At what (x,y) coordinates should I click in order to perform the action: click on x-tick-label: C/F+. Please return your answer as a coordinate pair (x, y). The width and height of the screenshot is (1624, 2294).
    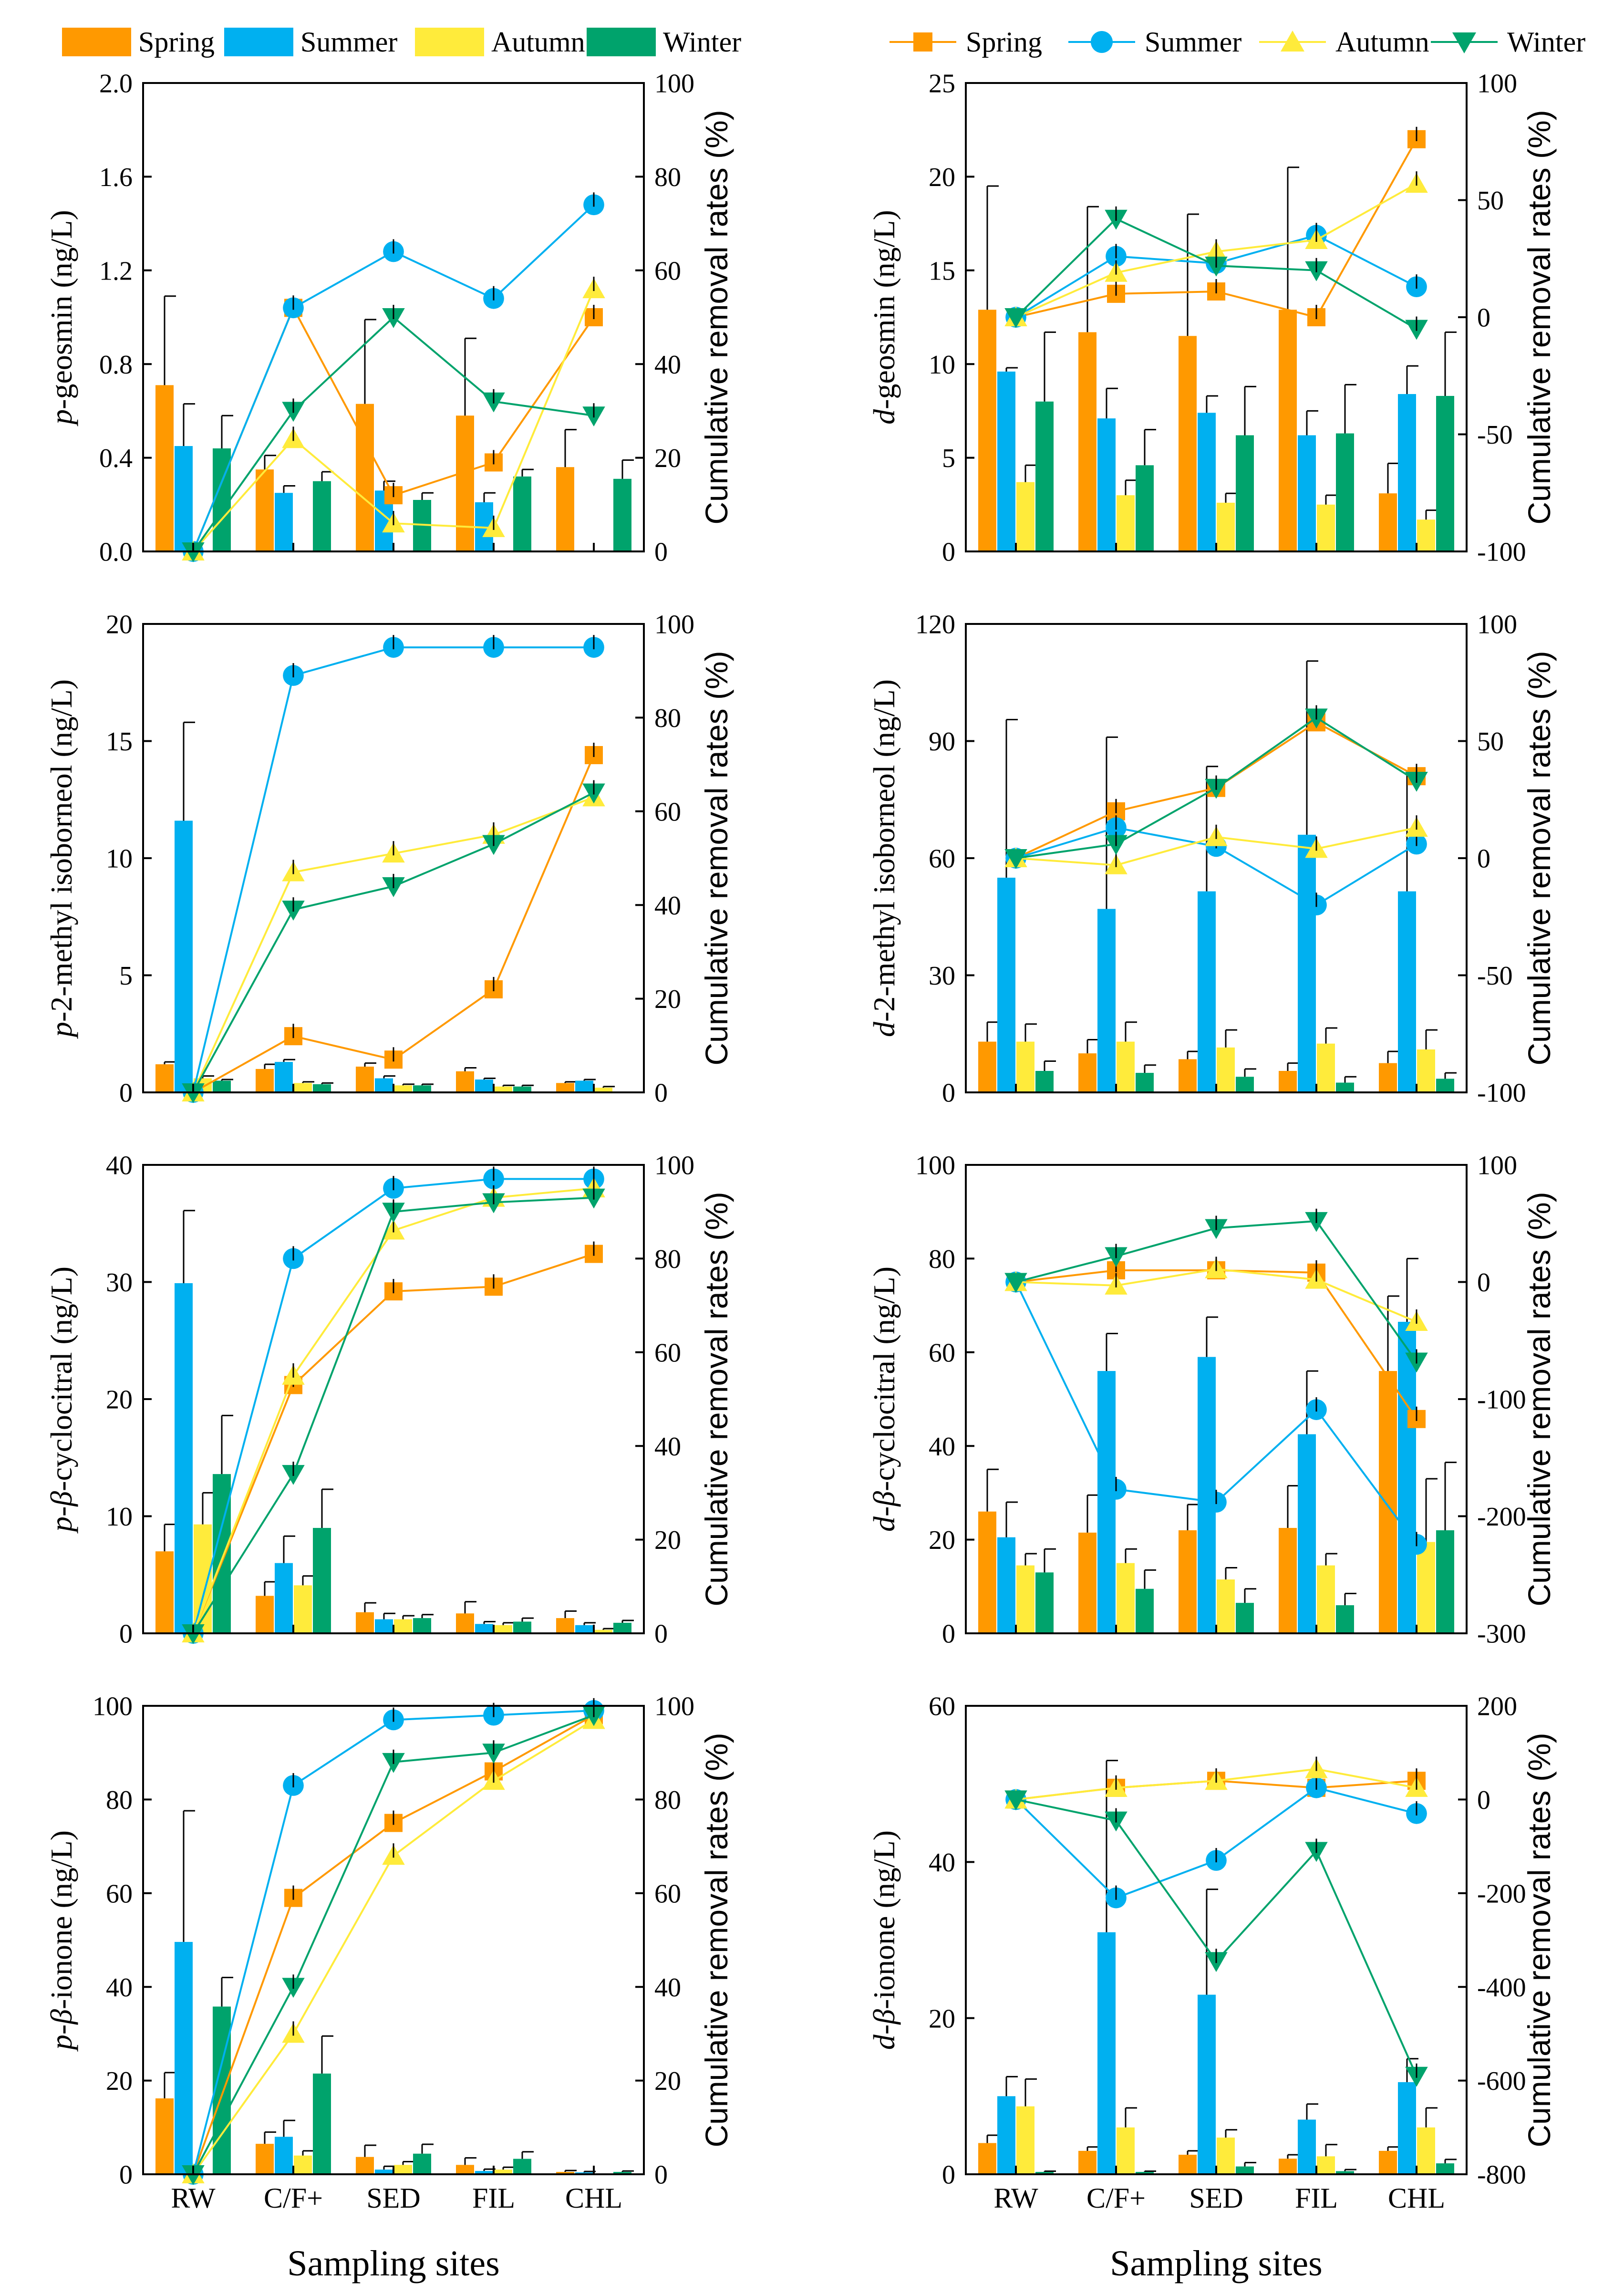
    Looking at the image, I should click on (1116, 2198).